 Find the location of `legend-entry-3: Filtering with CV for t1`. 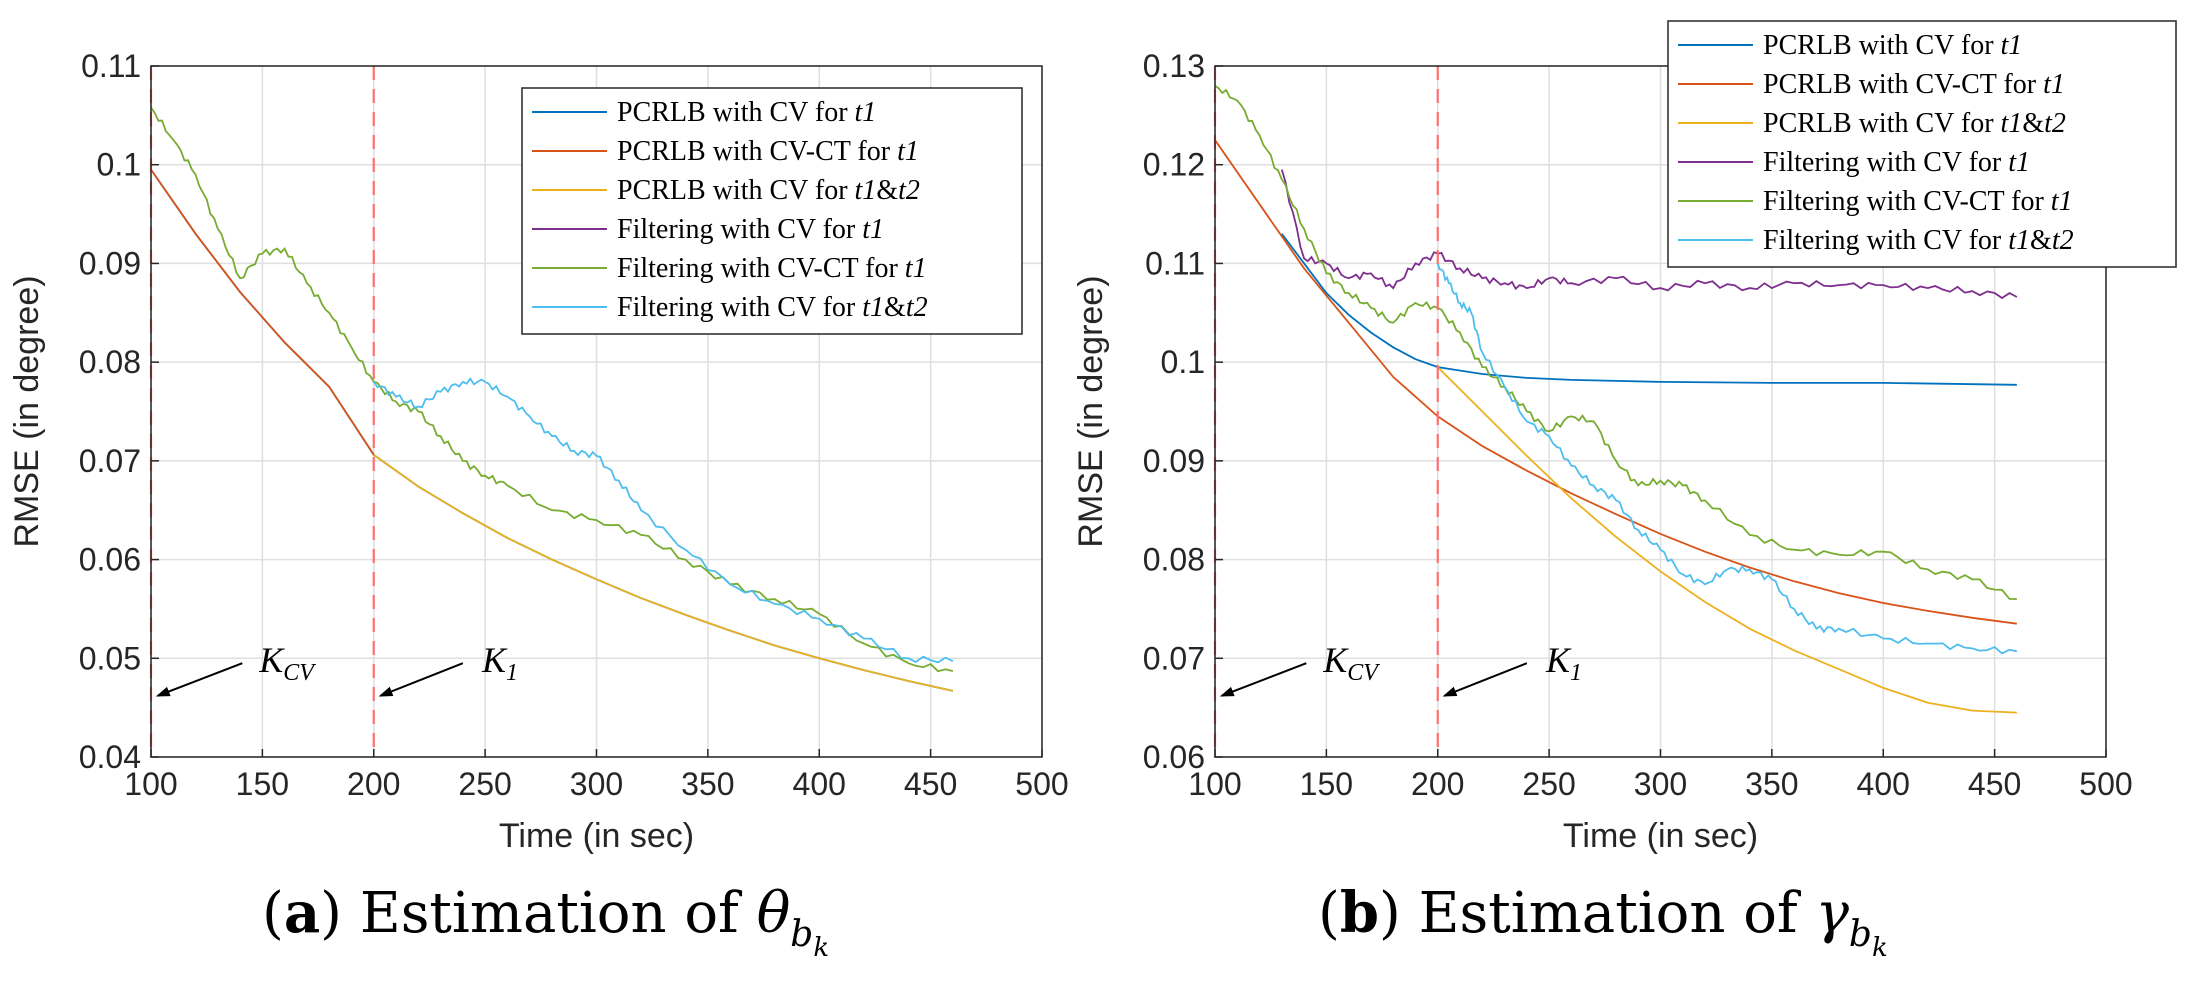

legend-entry-3: Filtering with CV for t1 is located at coordinates (750, 229).